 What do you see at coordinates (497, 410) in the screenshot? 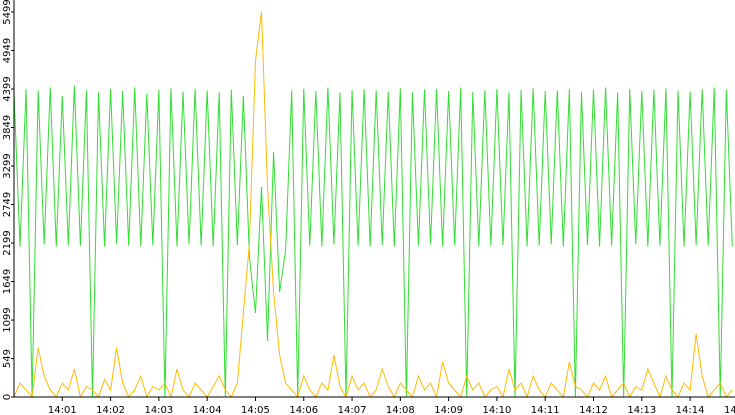
I see `x-tick-label: 14:10` at bounding box center [497, 410].